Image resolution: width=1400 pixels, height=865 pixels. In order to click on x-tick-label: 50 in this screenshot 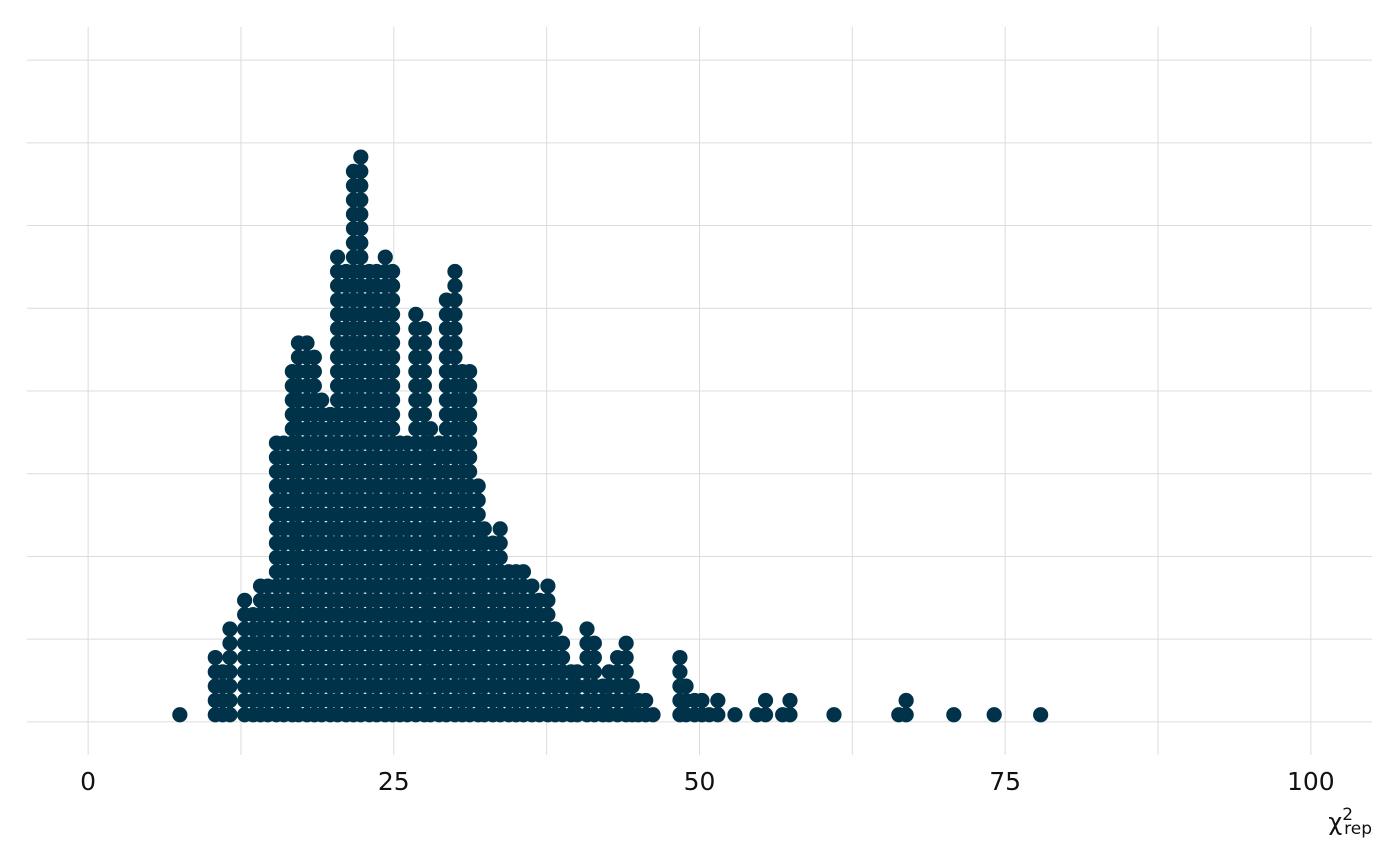, I will do `click(700, 781)`.